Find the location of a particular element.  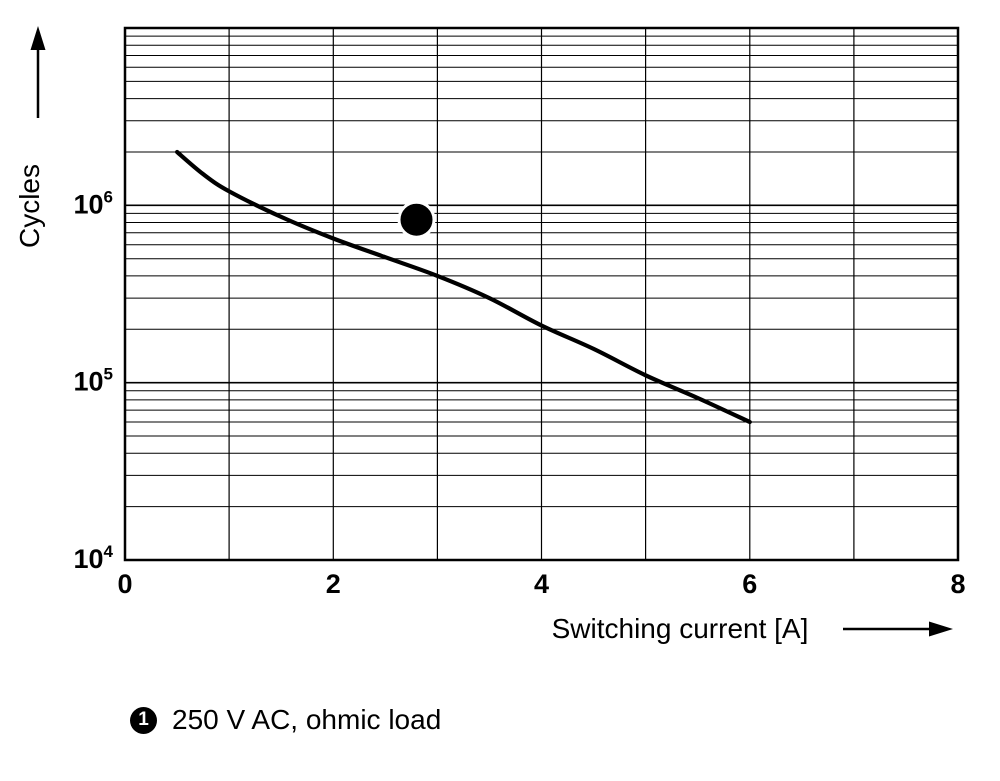

x-axis-arrow-icon is located at coordinates (941, 629).